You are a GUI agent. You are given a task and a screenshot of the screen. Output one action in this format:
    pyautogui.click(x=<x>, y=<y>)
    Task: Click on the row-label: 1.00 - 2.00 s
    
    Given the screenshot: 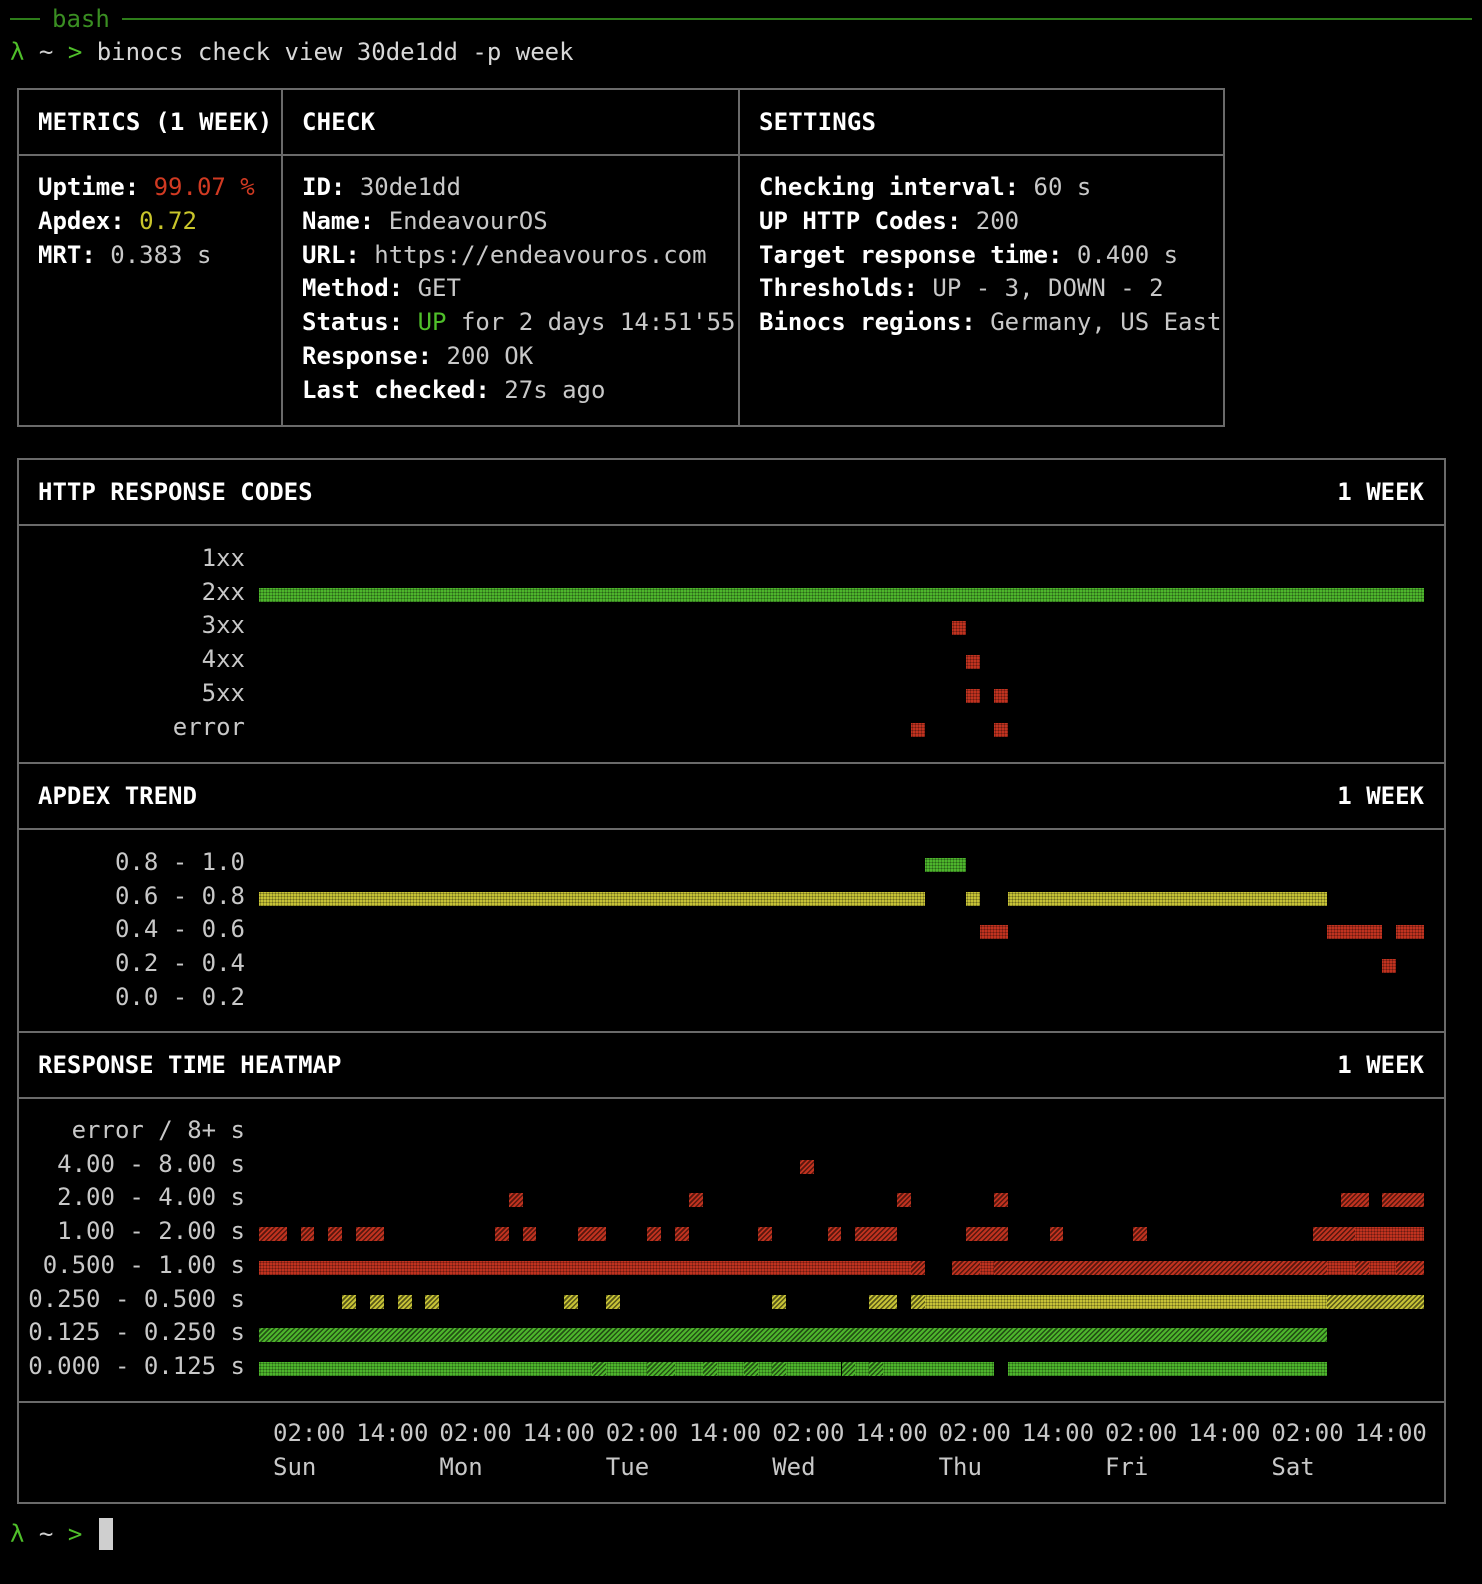 What is the action you would take?
    pyautogui.click(x=151, y=1231)
    